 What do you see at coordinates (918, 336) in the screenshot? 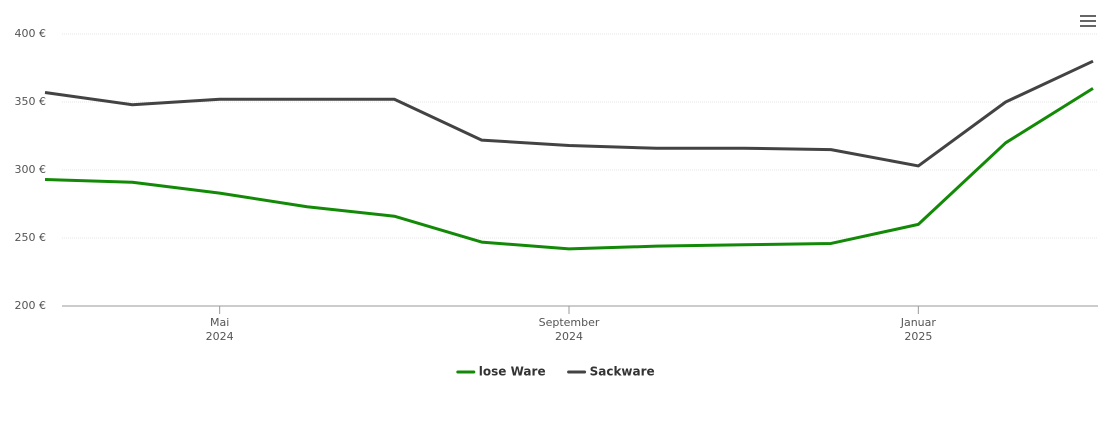
I see `x-tick-year: 2025` at bounding box center [918, 336].